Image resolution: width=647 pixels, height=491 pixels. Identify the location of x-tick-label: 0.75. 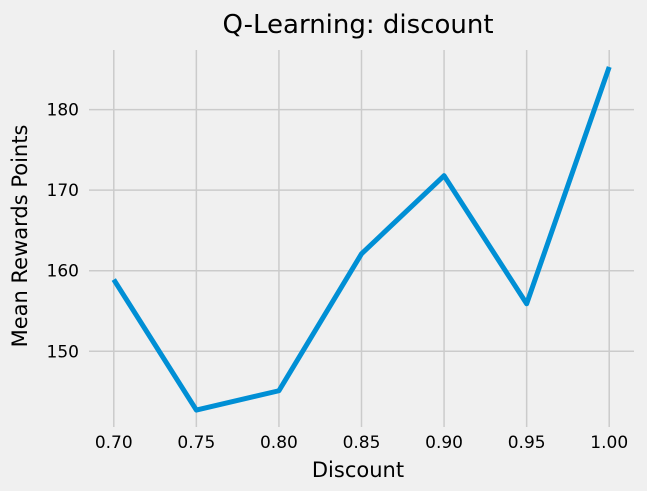
(196, 443).